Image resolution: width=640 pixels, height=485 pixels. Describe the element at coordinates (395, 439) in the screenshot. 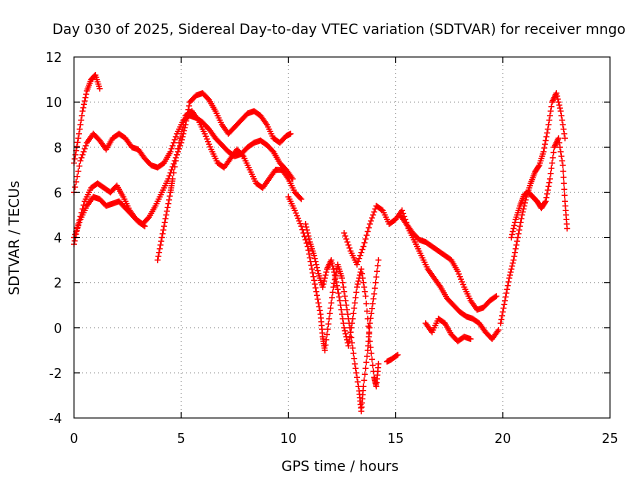

I see `x-tick-label: 15` at that location.